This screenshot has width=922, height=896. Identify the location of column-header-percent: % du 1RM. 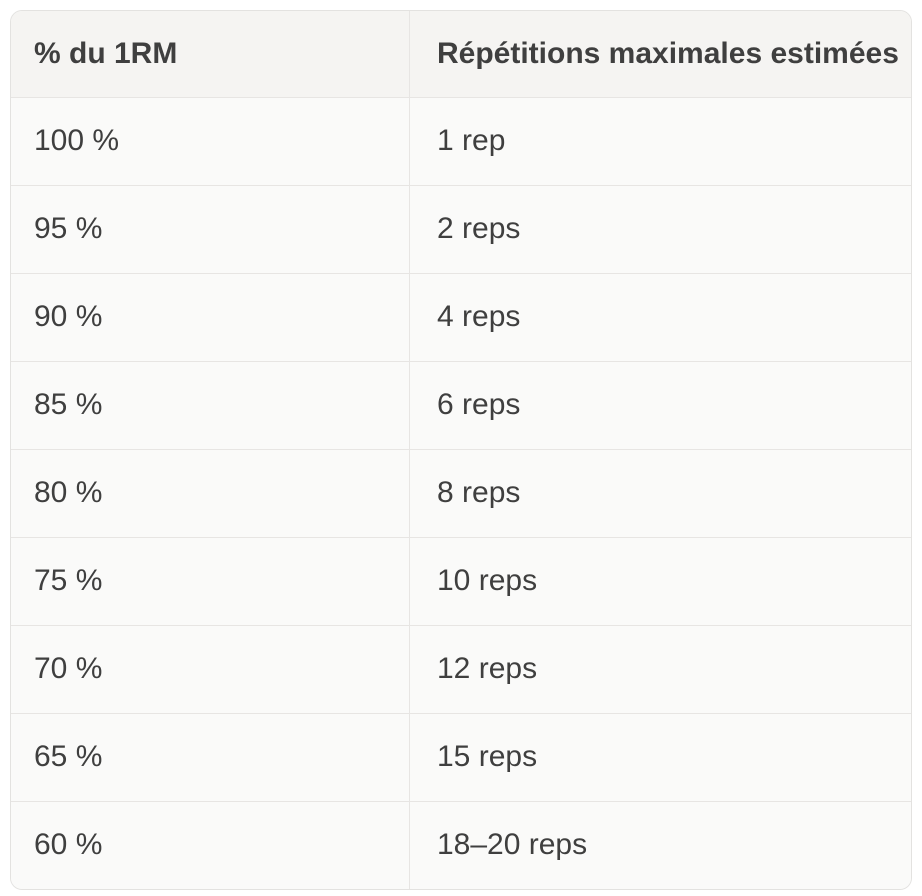
(210, 54).